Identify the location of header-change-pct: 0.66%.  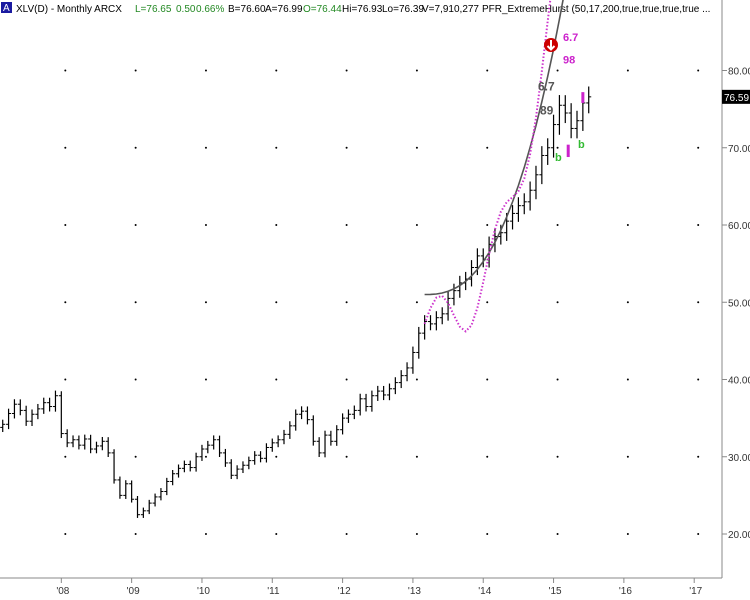
(210, 9).